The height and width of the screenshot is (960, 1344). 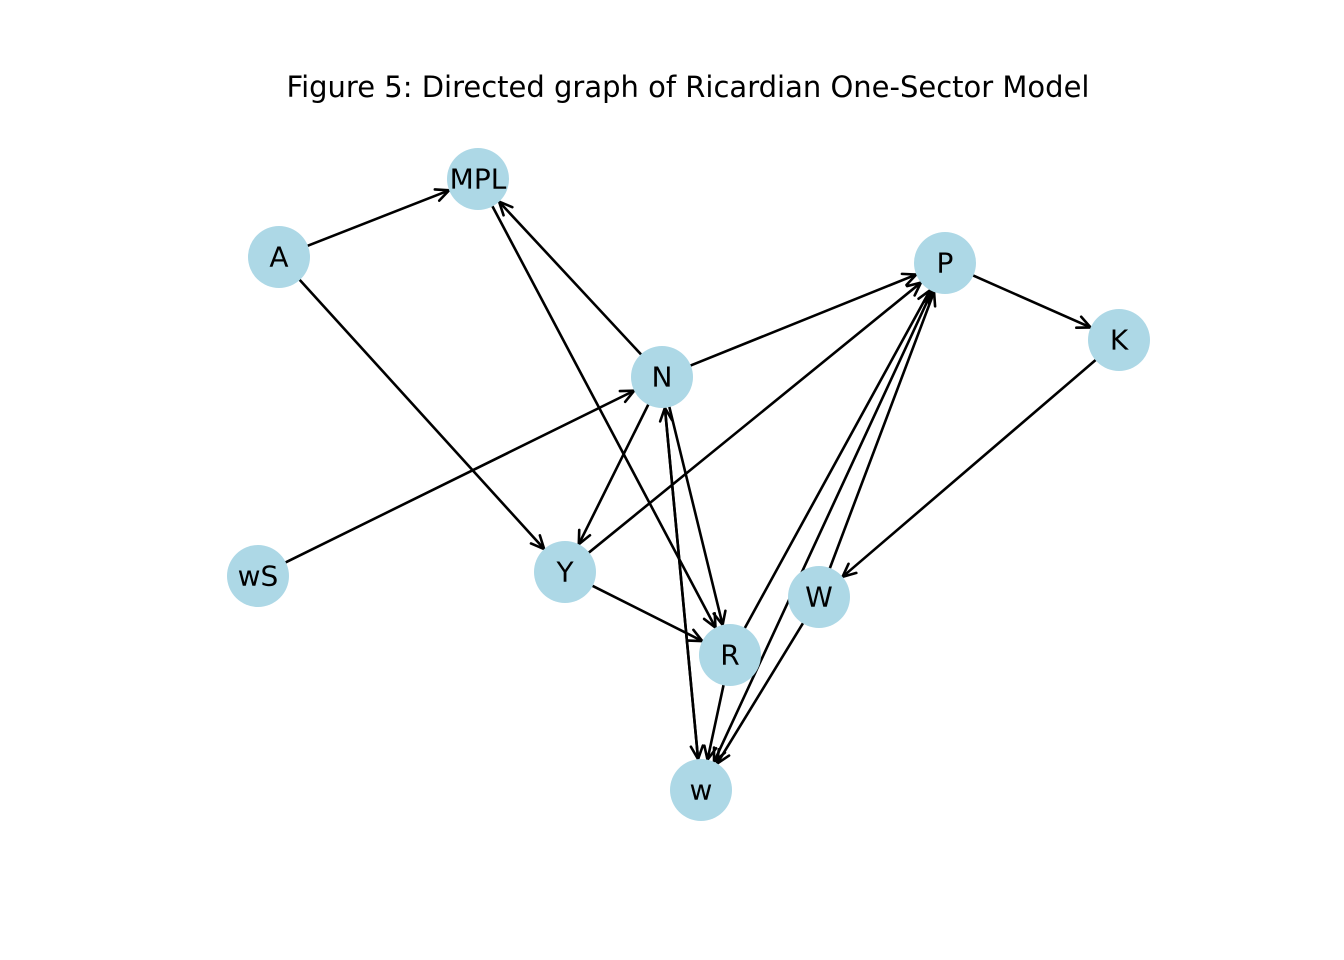 What do you see at coordinates (804, 319) in the screenshot?
I see `edge-N-to-P` at bounding box center [804, 319].